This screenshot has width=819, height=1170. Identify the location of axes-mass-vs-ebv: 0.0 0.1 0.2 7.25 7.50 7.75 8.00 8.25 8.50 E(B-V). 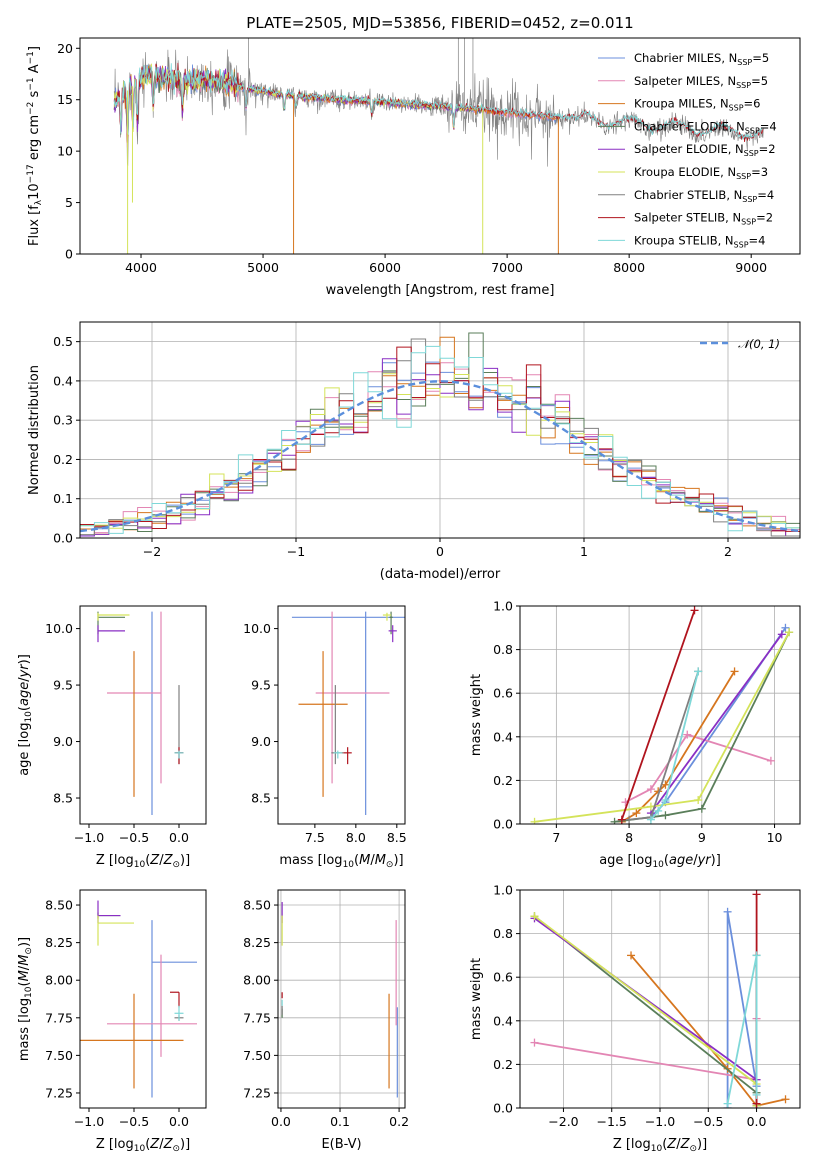
(326, 1020).